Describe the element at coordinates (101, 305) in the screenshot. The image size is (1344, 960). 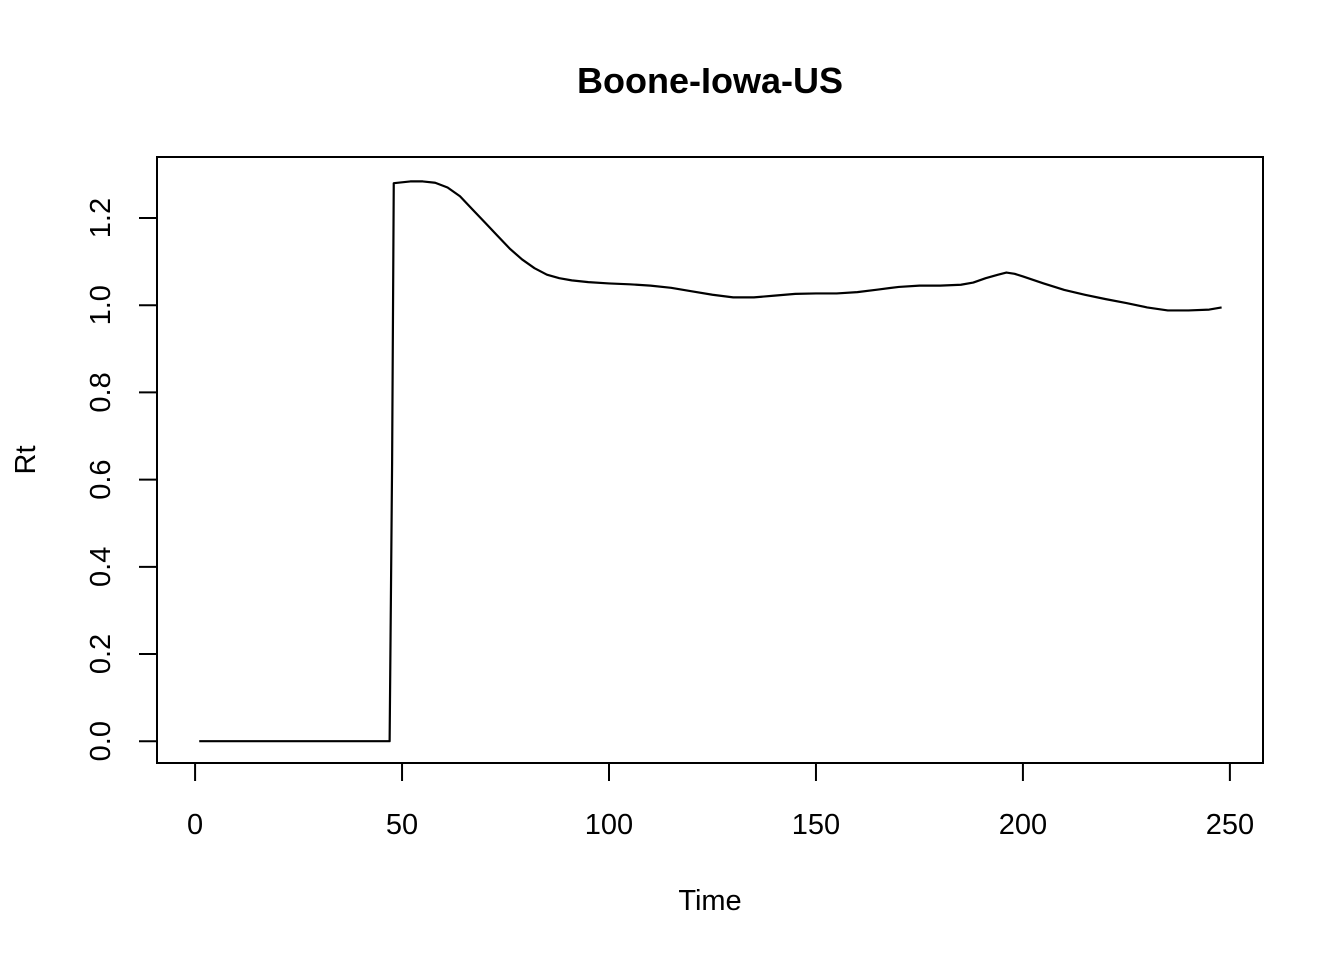
I see `y-tick-label: 1.0` at that location.